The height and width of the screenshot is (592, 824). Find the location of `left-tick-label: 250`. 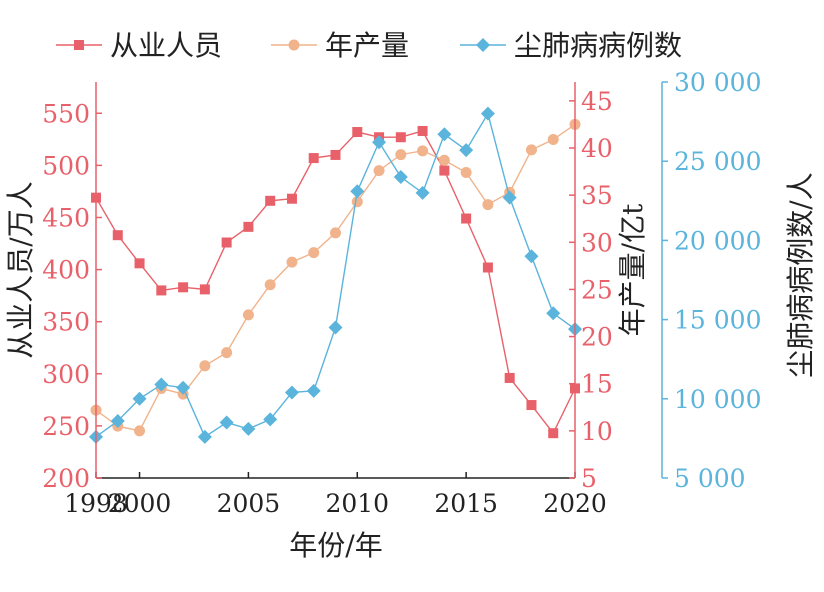

left-tick-label: 250 is located at coordinates (66, 426).